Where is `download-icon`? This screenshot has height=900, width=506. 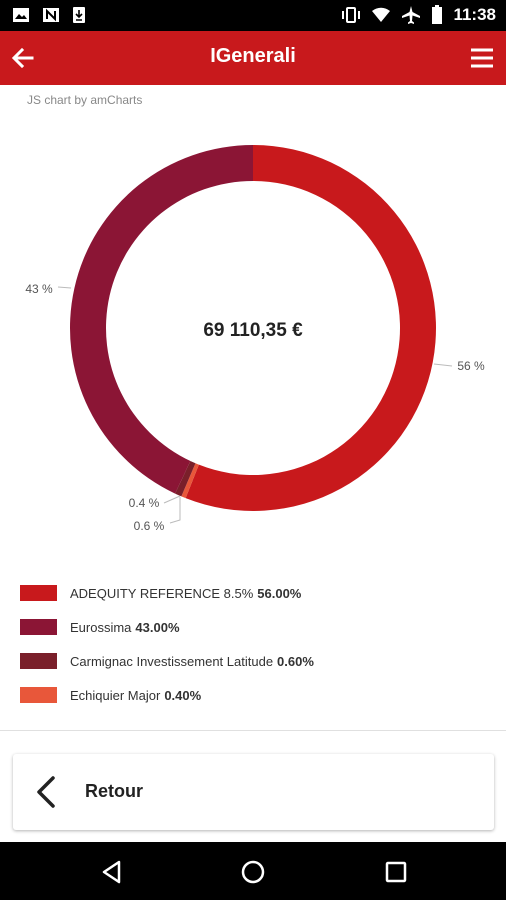 download-icon is located at coordinates (79, 15).